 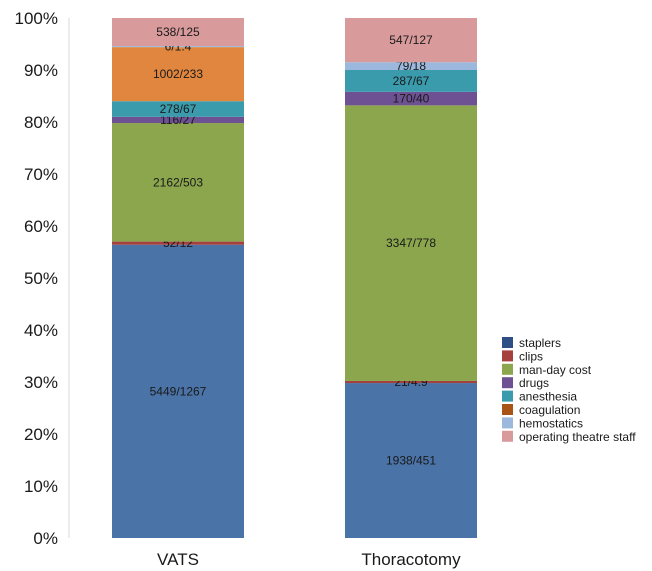 I want to click on legend-label: staplers, so click(x=540, y=343).